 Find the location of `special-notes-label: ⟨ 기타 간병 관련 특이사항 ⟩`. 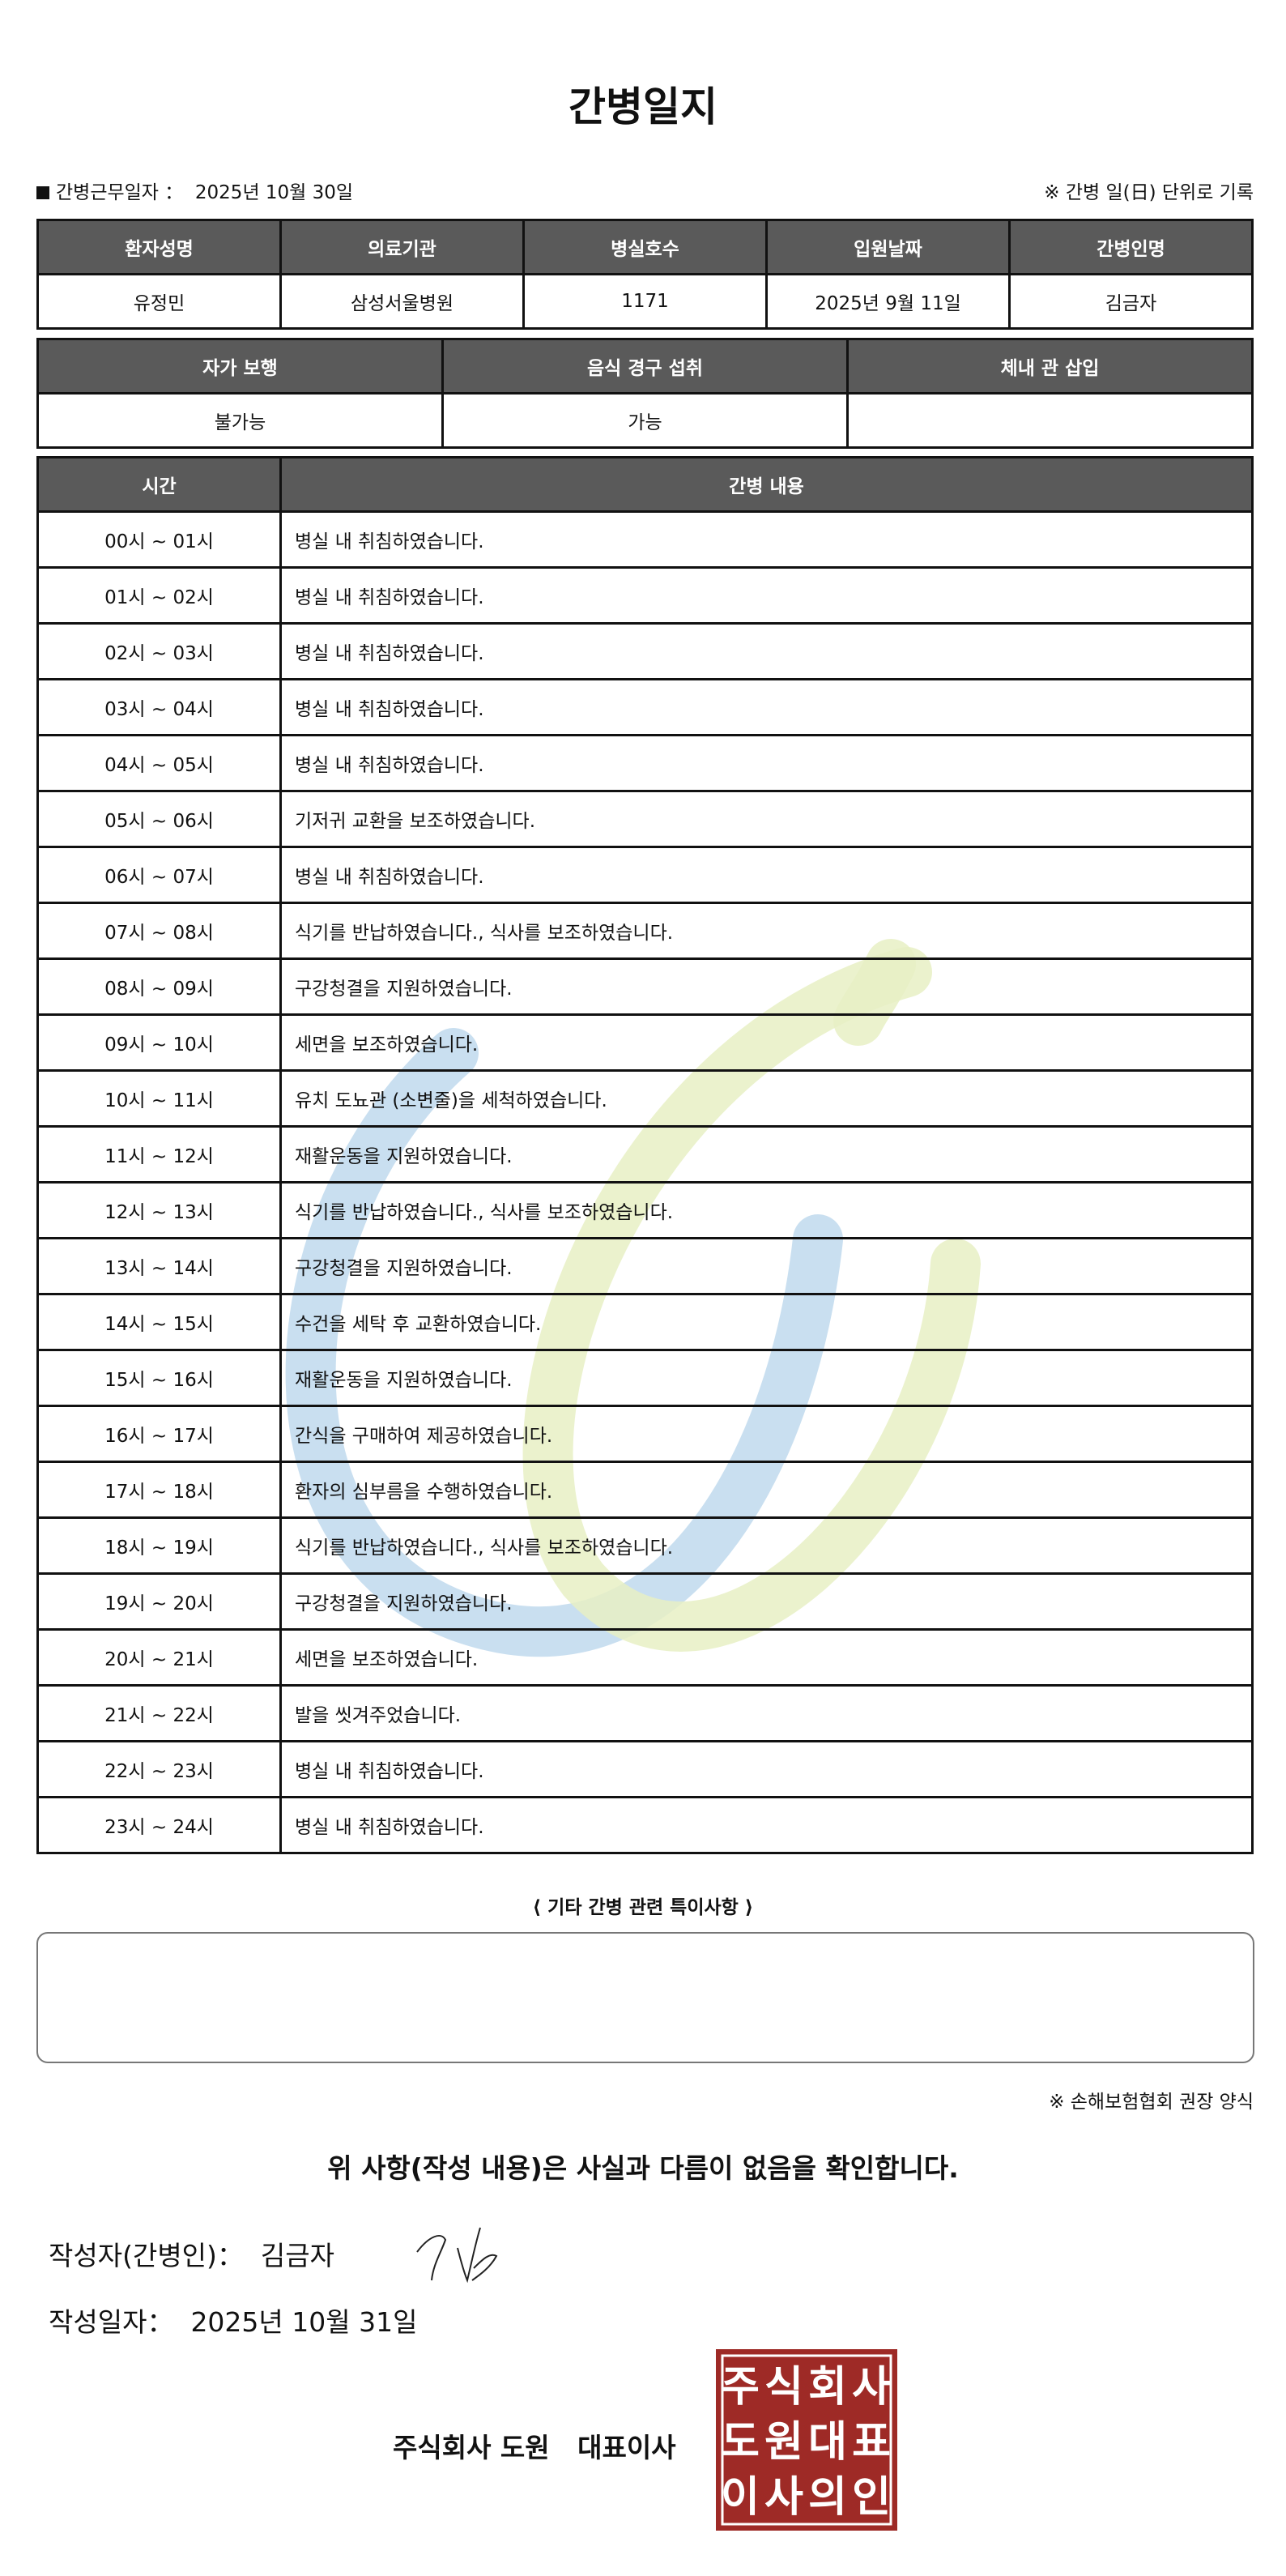

special-notes-label: ⟨ 기타 간병 관련 특이사항 ⟩ is located at coordinates (643, 1908).